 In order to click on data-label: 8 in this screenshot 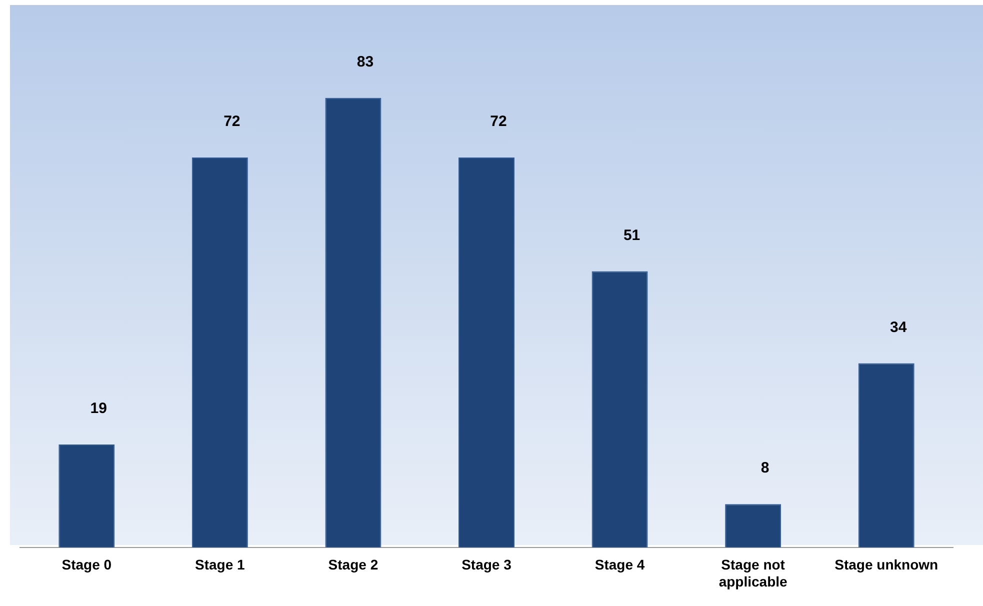, I will do `click(765, 468)`.